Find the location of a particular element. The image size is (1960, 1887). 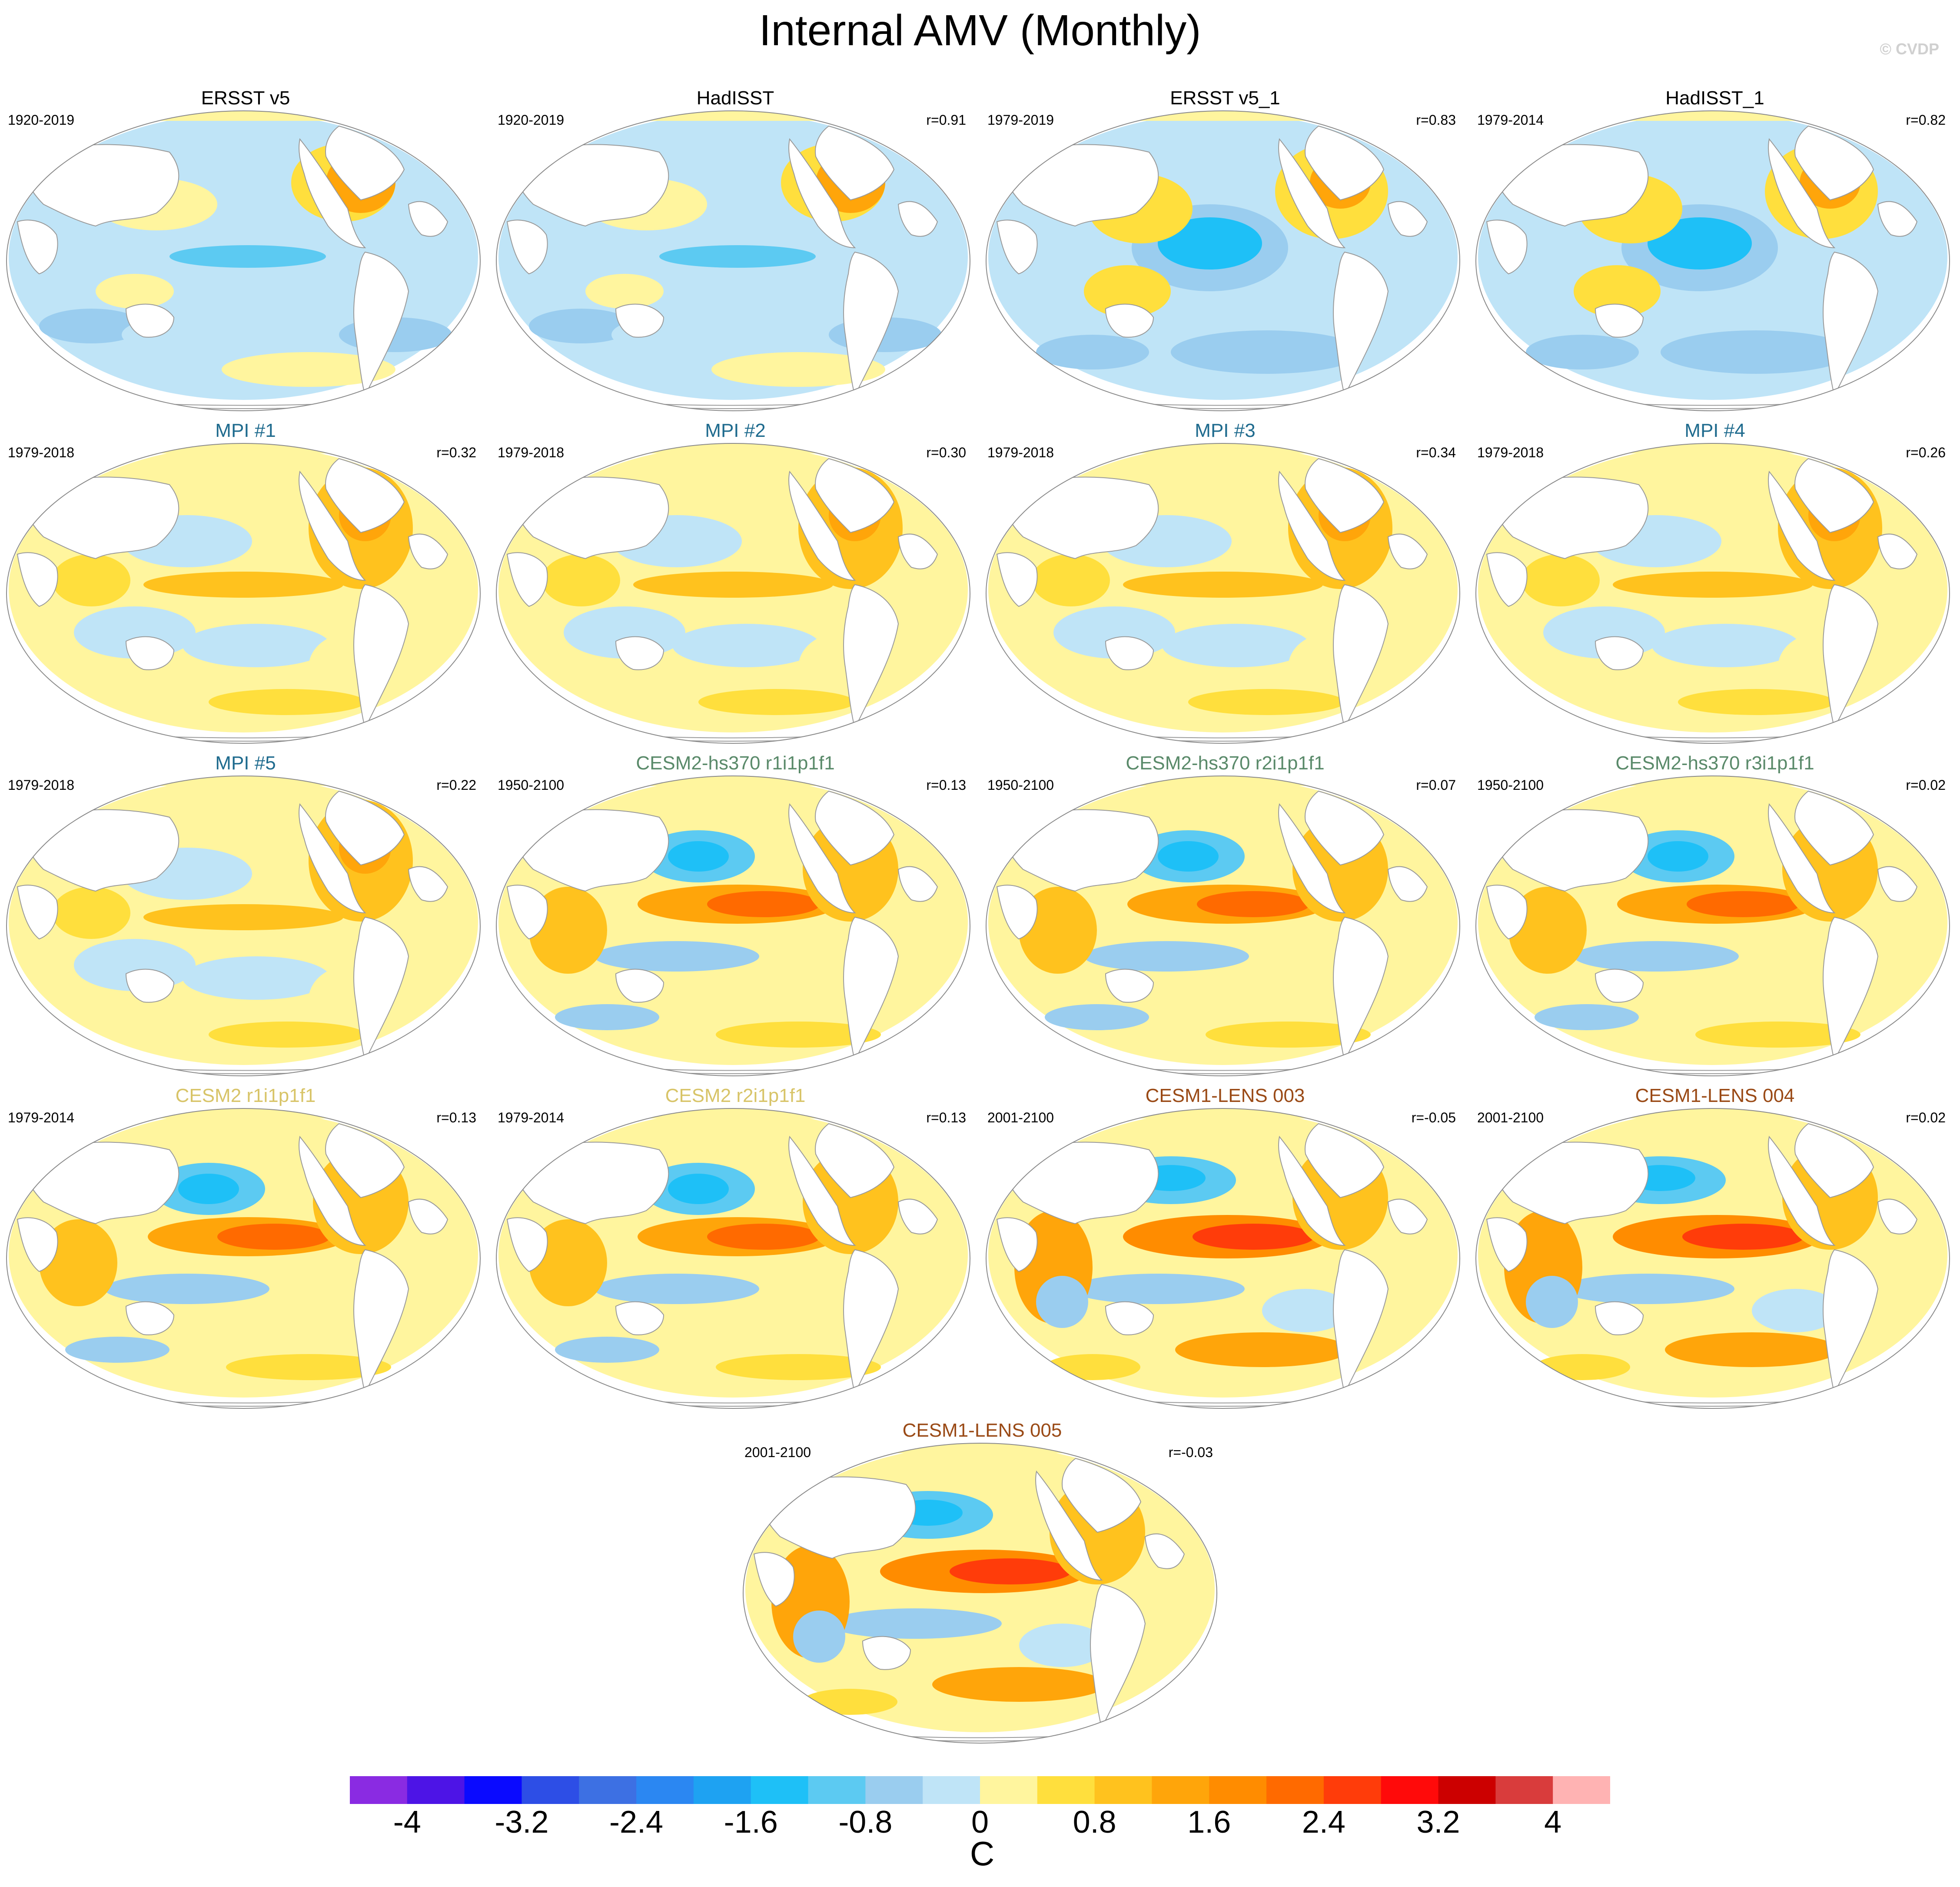

panel-title: HadISST is located at coordinates (735, 98).